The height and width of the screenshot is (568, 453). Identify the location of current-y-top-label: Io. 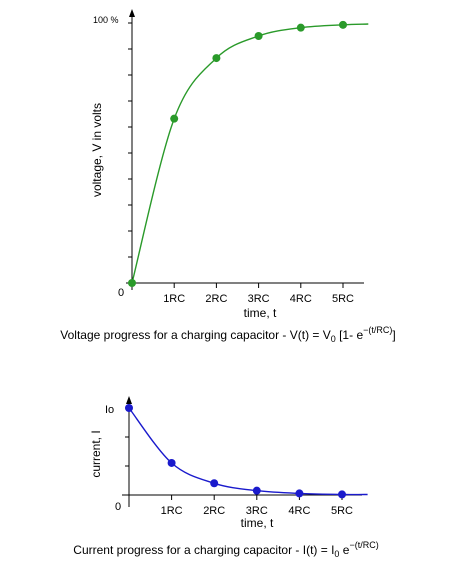
(109, 410).